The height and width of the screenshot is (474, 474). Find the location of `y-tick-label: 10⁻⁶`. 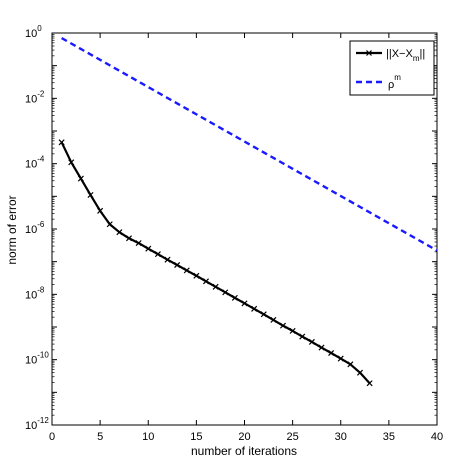

y-tick-label: 10⁻⁶ is located at coordinates (35, 228).